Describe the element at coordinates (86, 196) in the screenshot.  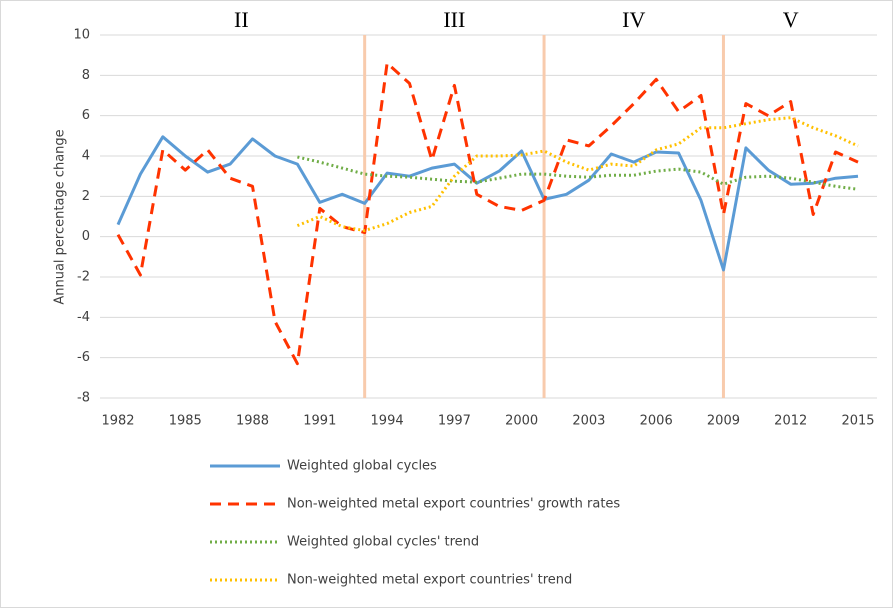
I see `y-tick-label: 2` at that location.